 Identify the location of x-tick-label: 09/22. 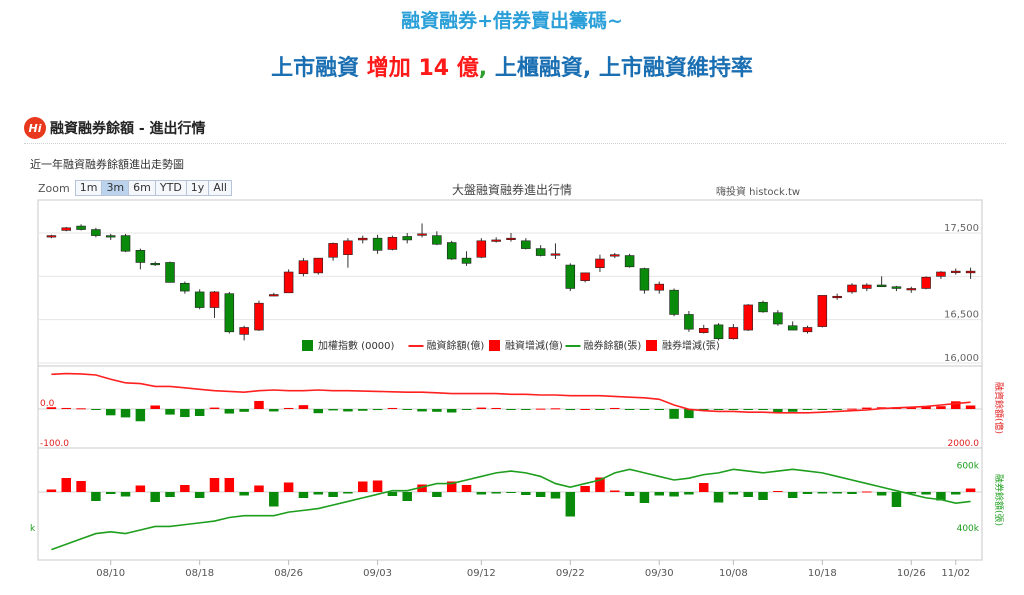
(570, 573).